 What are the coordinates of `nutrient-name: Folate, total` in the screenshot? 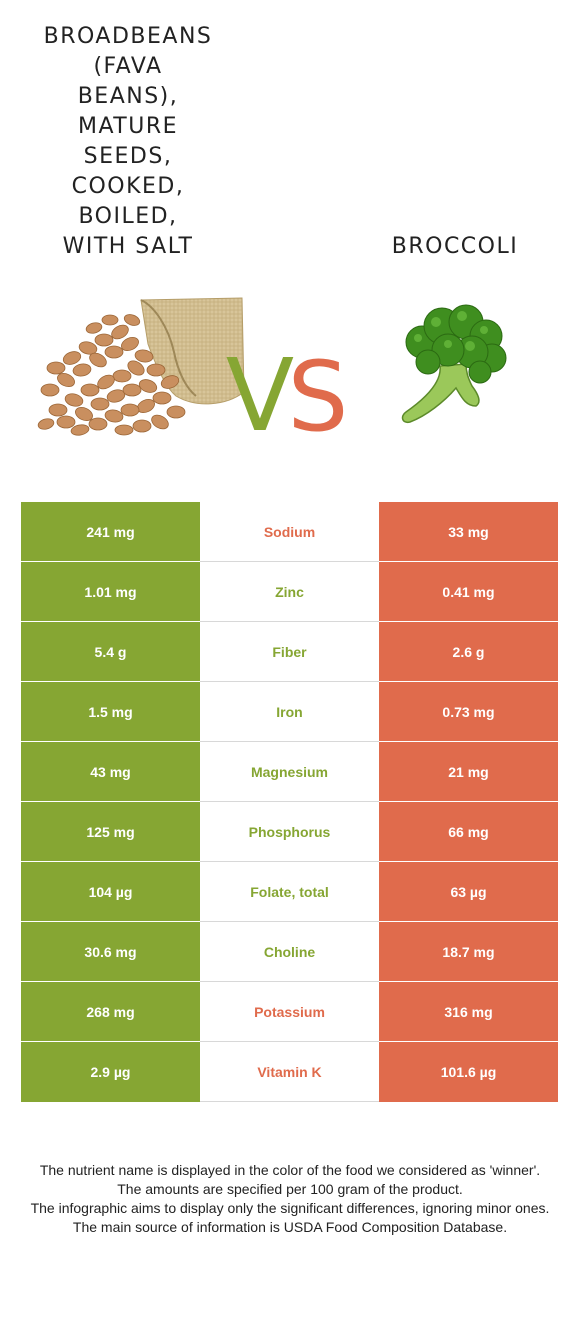 It's located at (289, 892).